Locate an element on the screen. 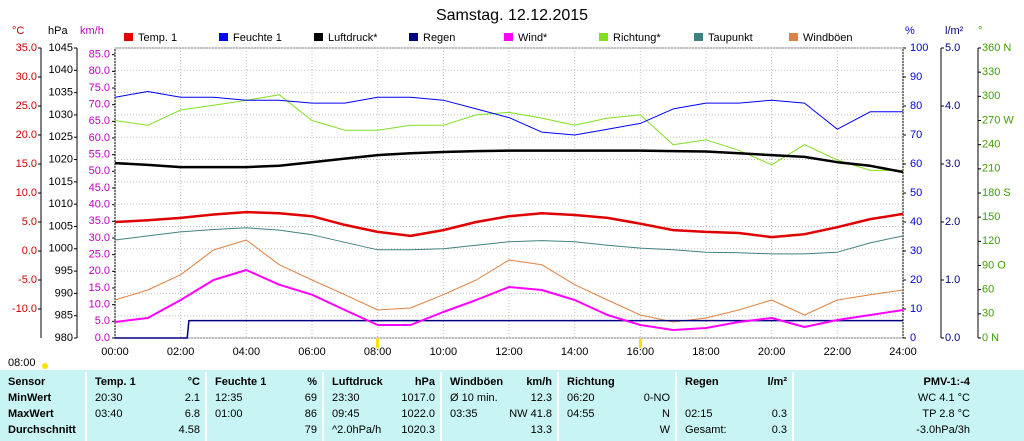 The width and height of the screenshot is (1024, 441). table-cell: 03:35 is located at coordinates (464, 414).